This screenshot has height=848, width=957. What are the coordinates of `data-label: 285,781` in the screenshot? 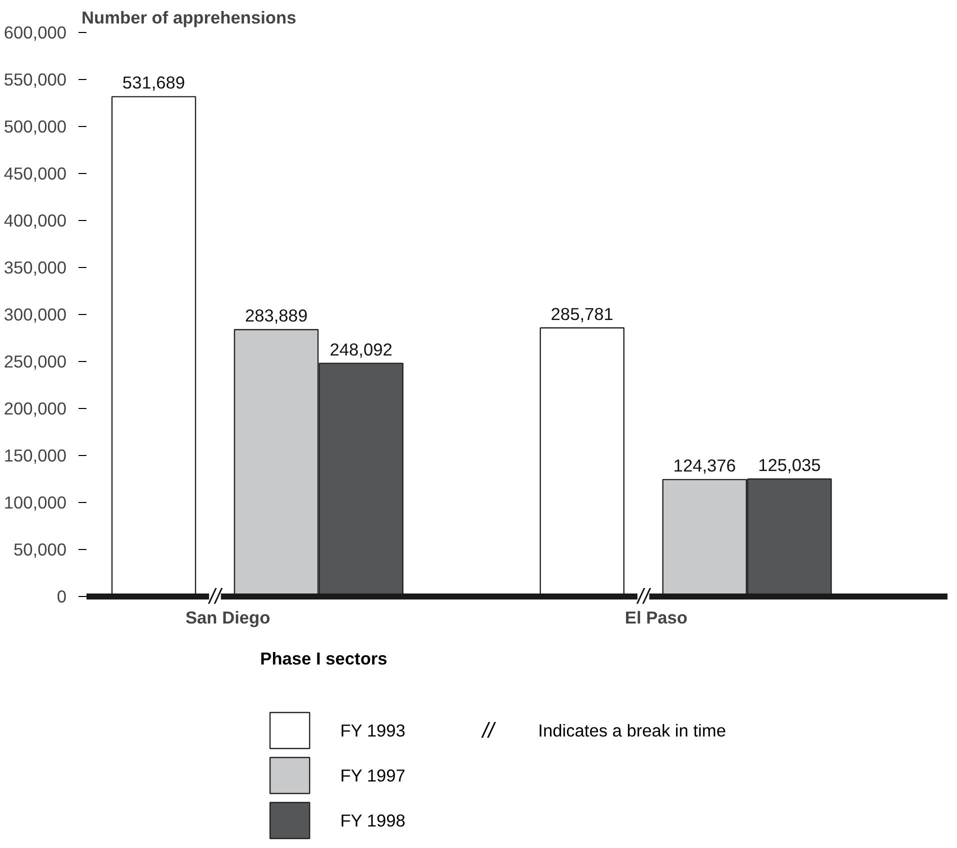 It's located at (582, 314).